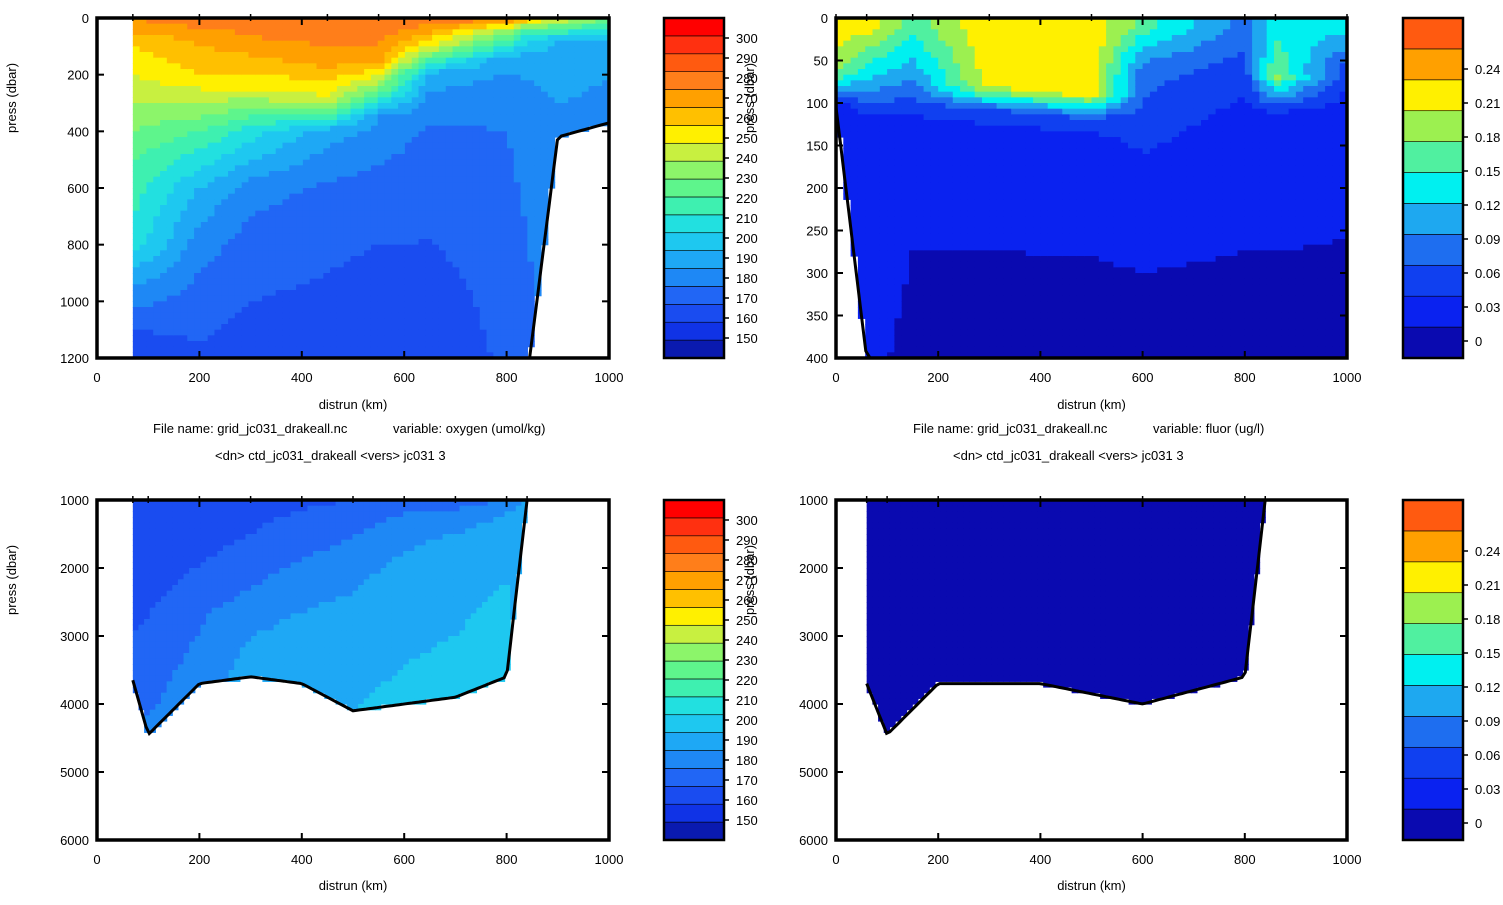 This screenshot has width=1503, height=905. I want to click on colorbar-label: 280, so click(747, 78).